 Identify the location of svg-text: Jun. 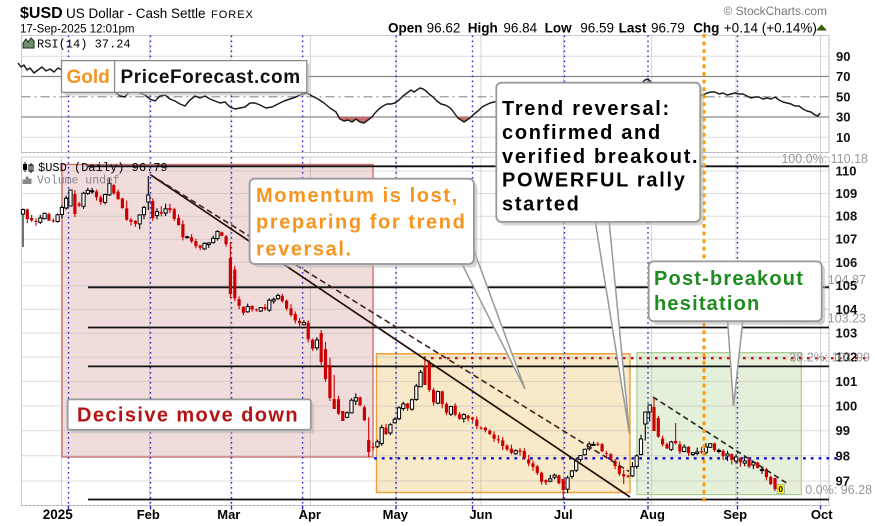
(480, 514).